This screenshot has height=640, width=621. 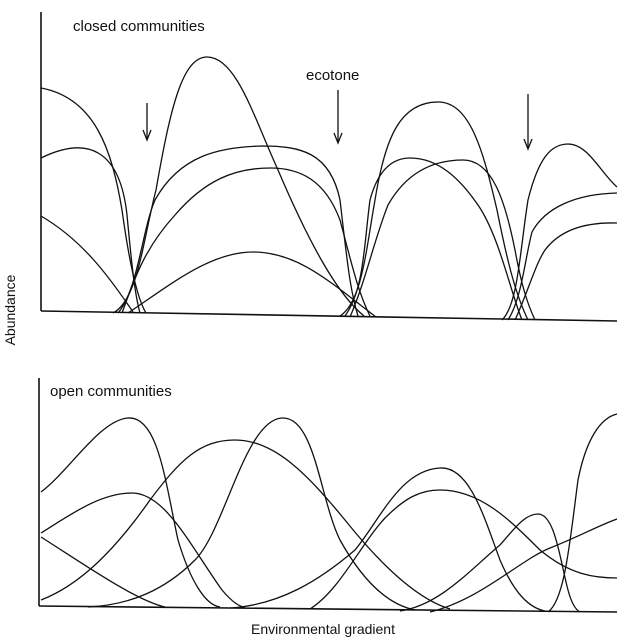 What do you see at coordinates (332, 75) in the screenshot?
I see `ecotone-label: ecotone` at bounding box center [332, 75].